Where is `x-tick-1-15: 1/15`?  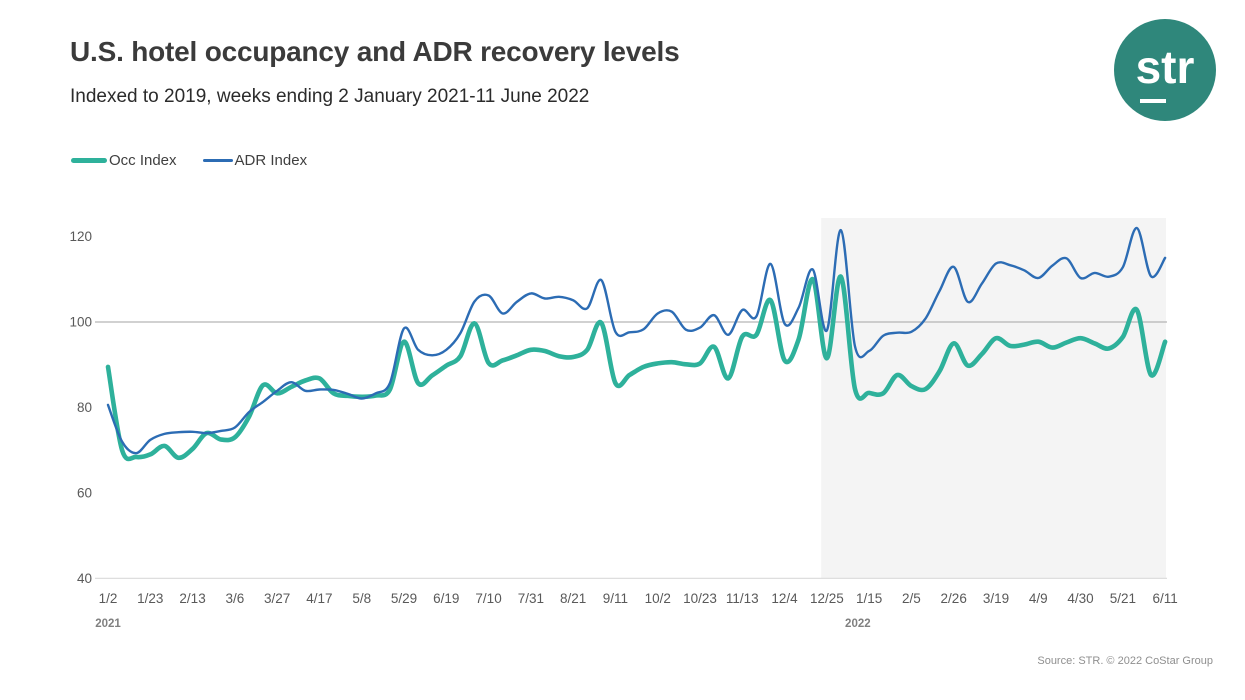 x-tick-1-15: 1/15 is located at coordinates (869, 598).